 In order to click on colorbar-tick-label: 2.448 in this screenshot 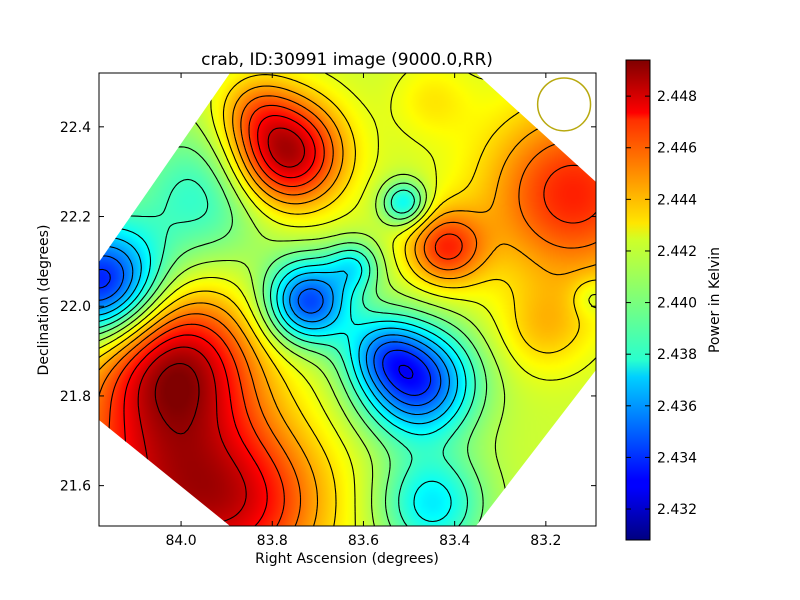, I will do `click(677, 97)`.